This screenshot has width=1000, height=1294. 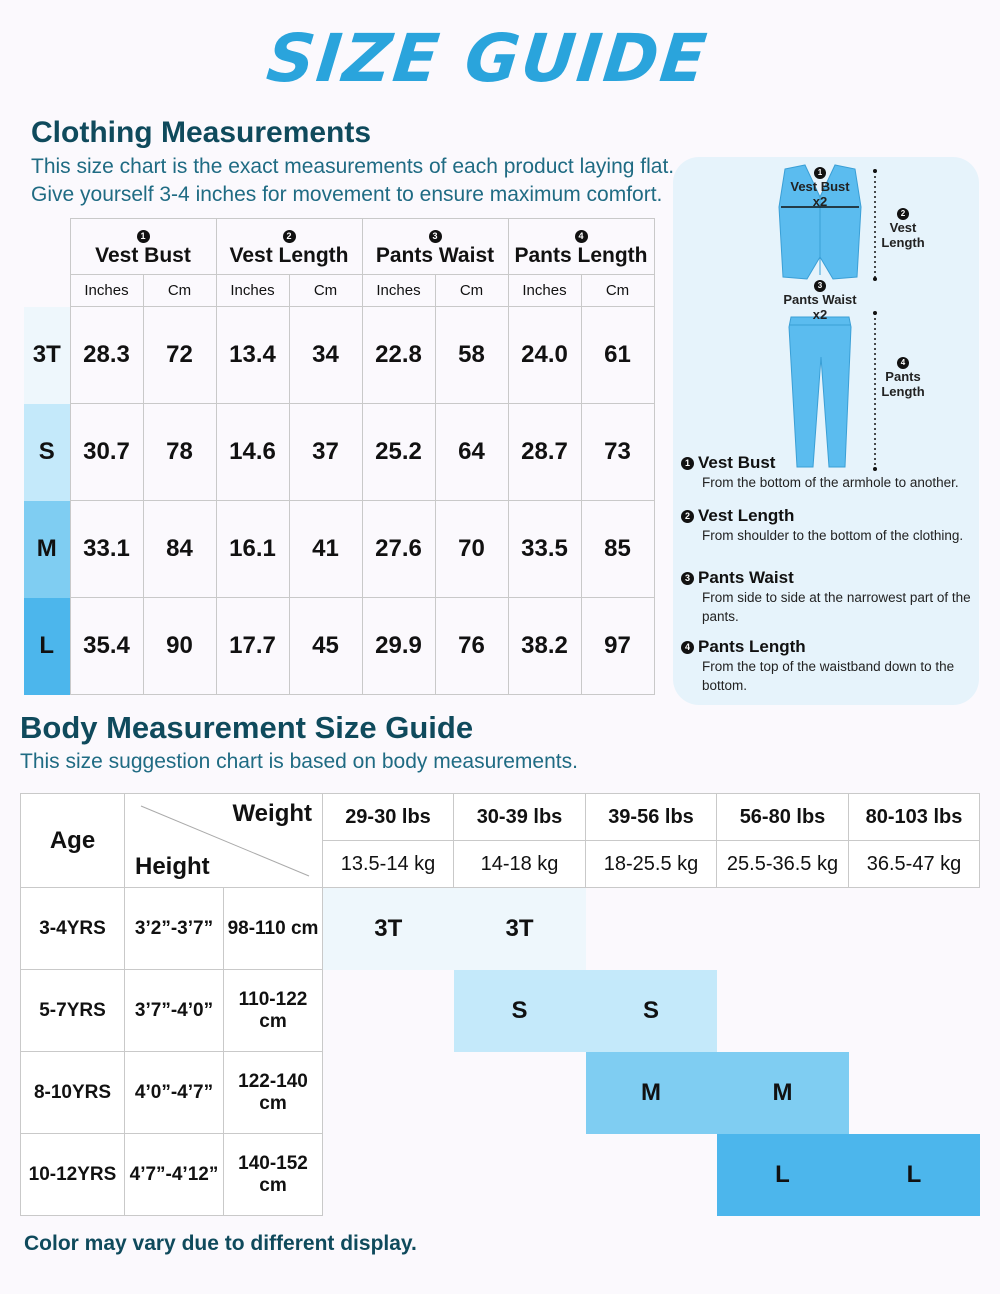 I want to click on table-row: M 33.1 84 16.1 41 27.6 70 33.5 85, so click(x=339, y=549).